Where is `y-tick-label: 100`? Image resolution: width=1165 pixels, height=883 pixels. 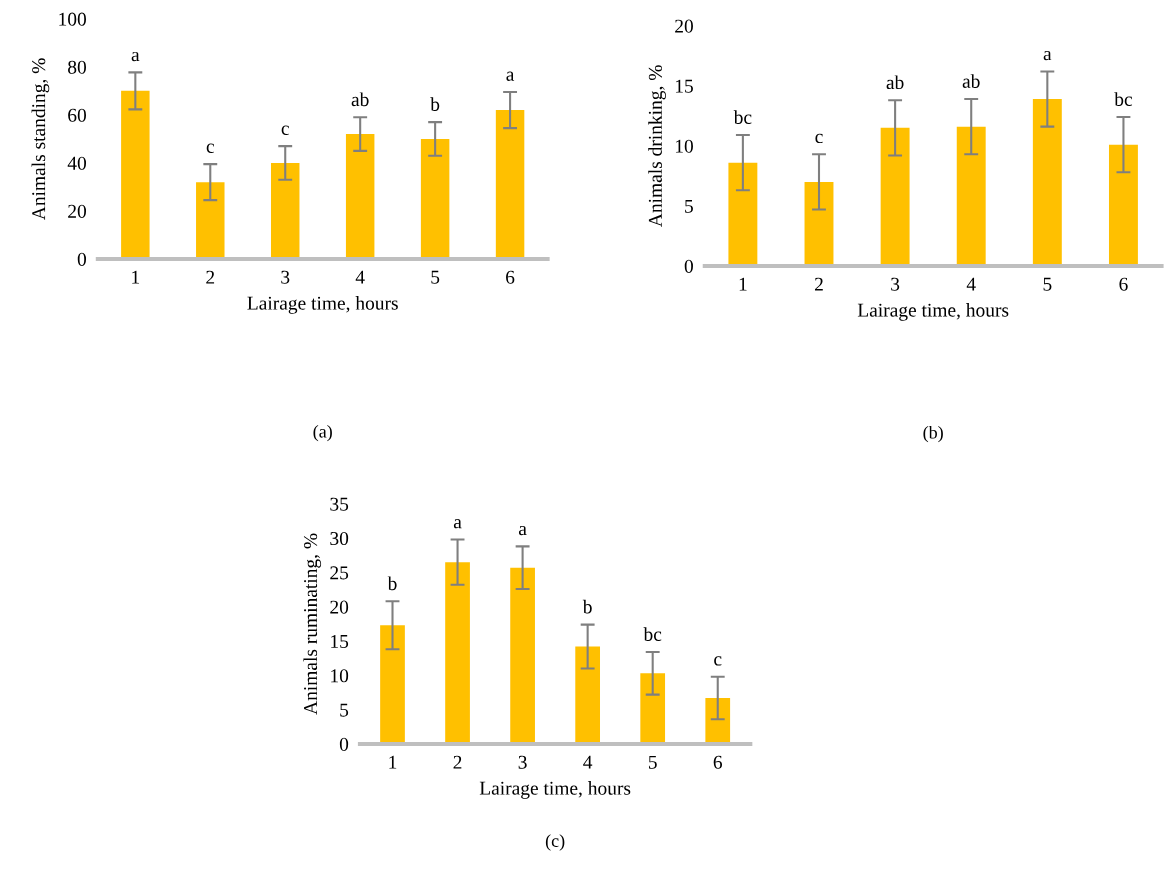
y-tick-label: 100 is located at coordinates (73, 19).